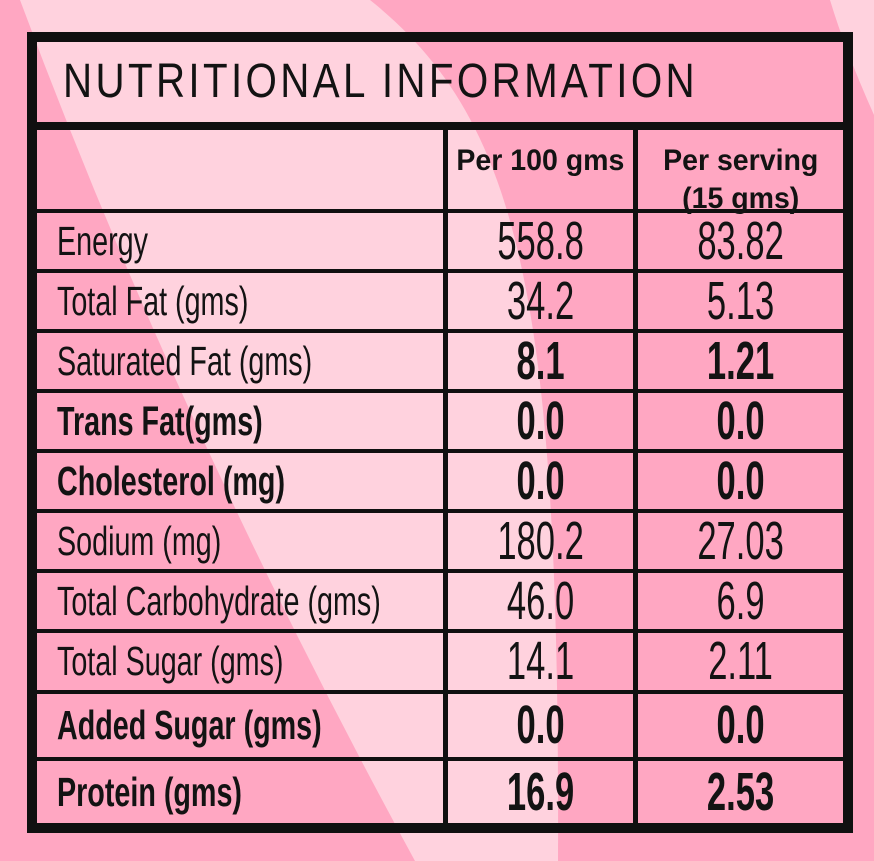  Describe the element at coordinates (149, 791) in the screenshot. I see `row-label: Protein (gms)` at that location.